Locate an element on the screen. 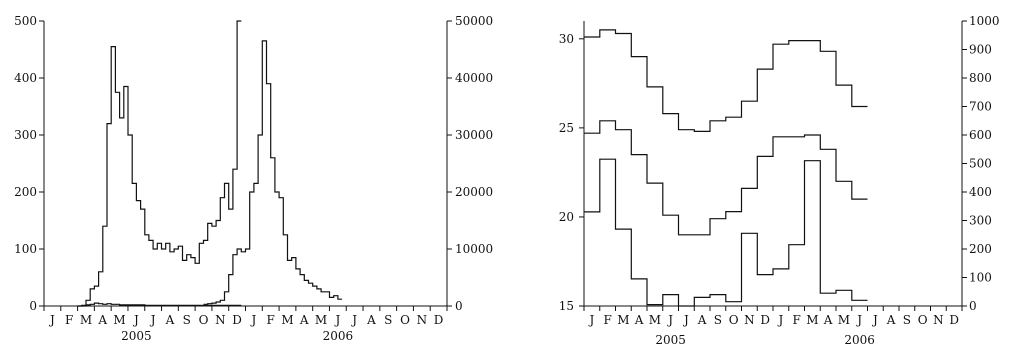 Image resolution: width=1028 pixels, height=350 pixels. right-y-tick-label: 1000 is located at coordinates (984, 21).